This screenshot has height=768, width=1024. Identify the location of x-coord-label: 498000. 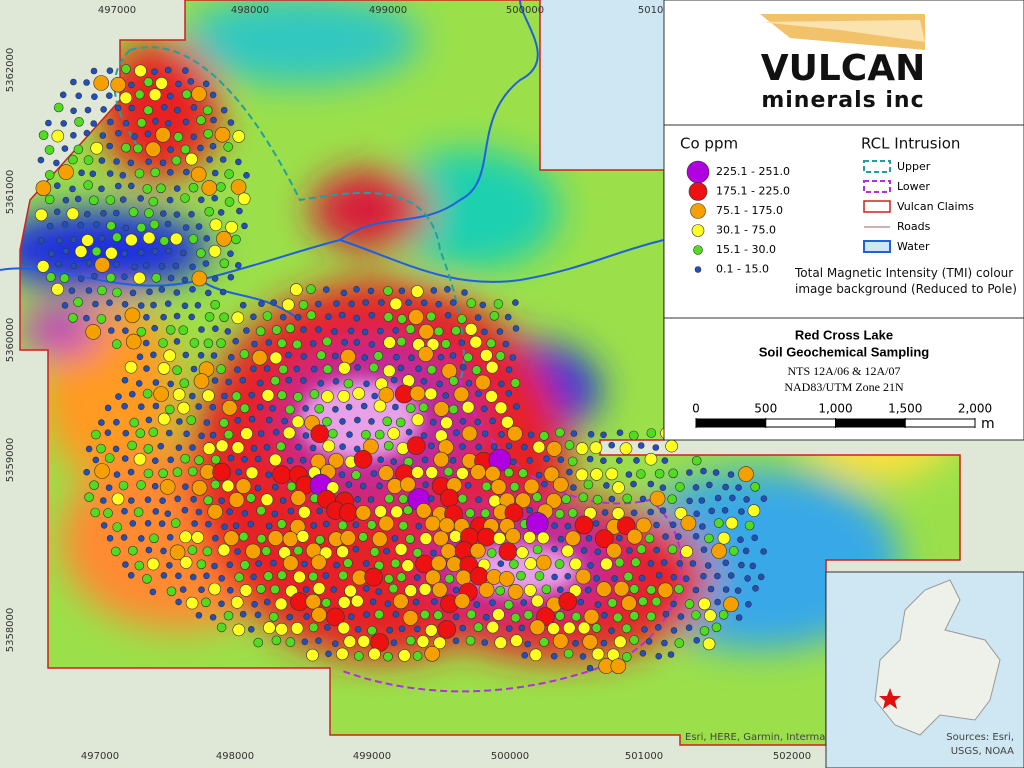
(235, 756).